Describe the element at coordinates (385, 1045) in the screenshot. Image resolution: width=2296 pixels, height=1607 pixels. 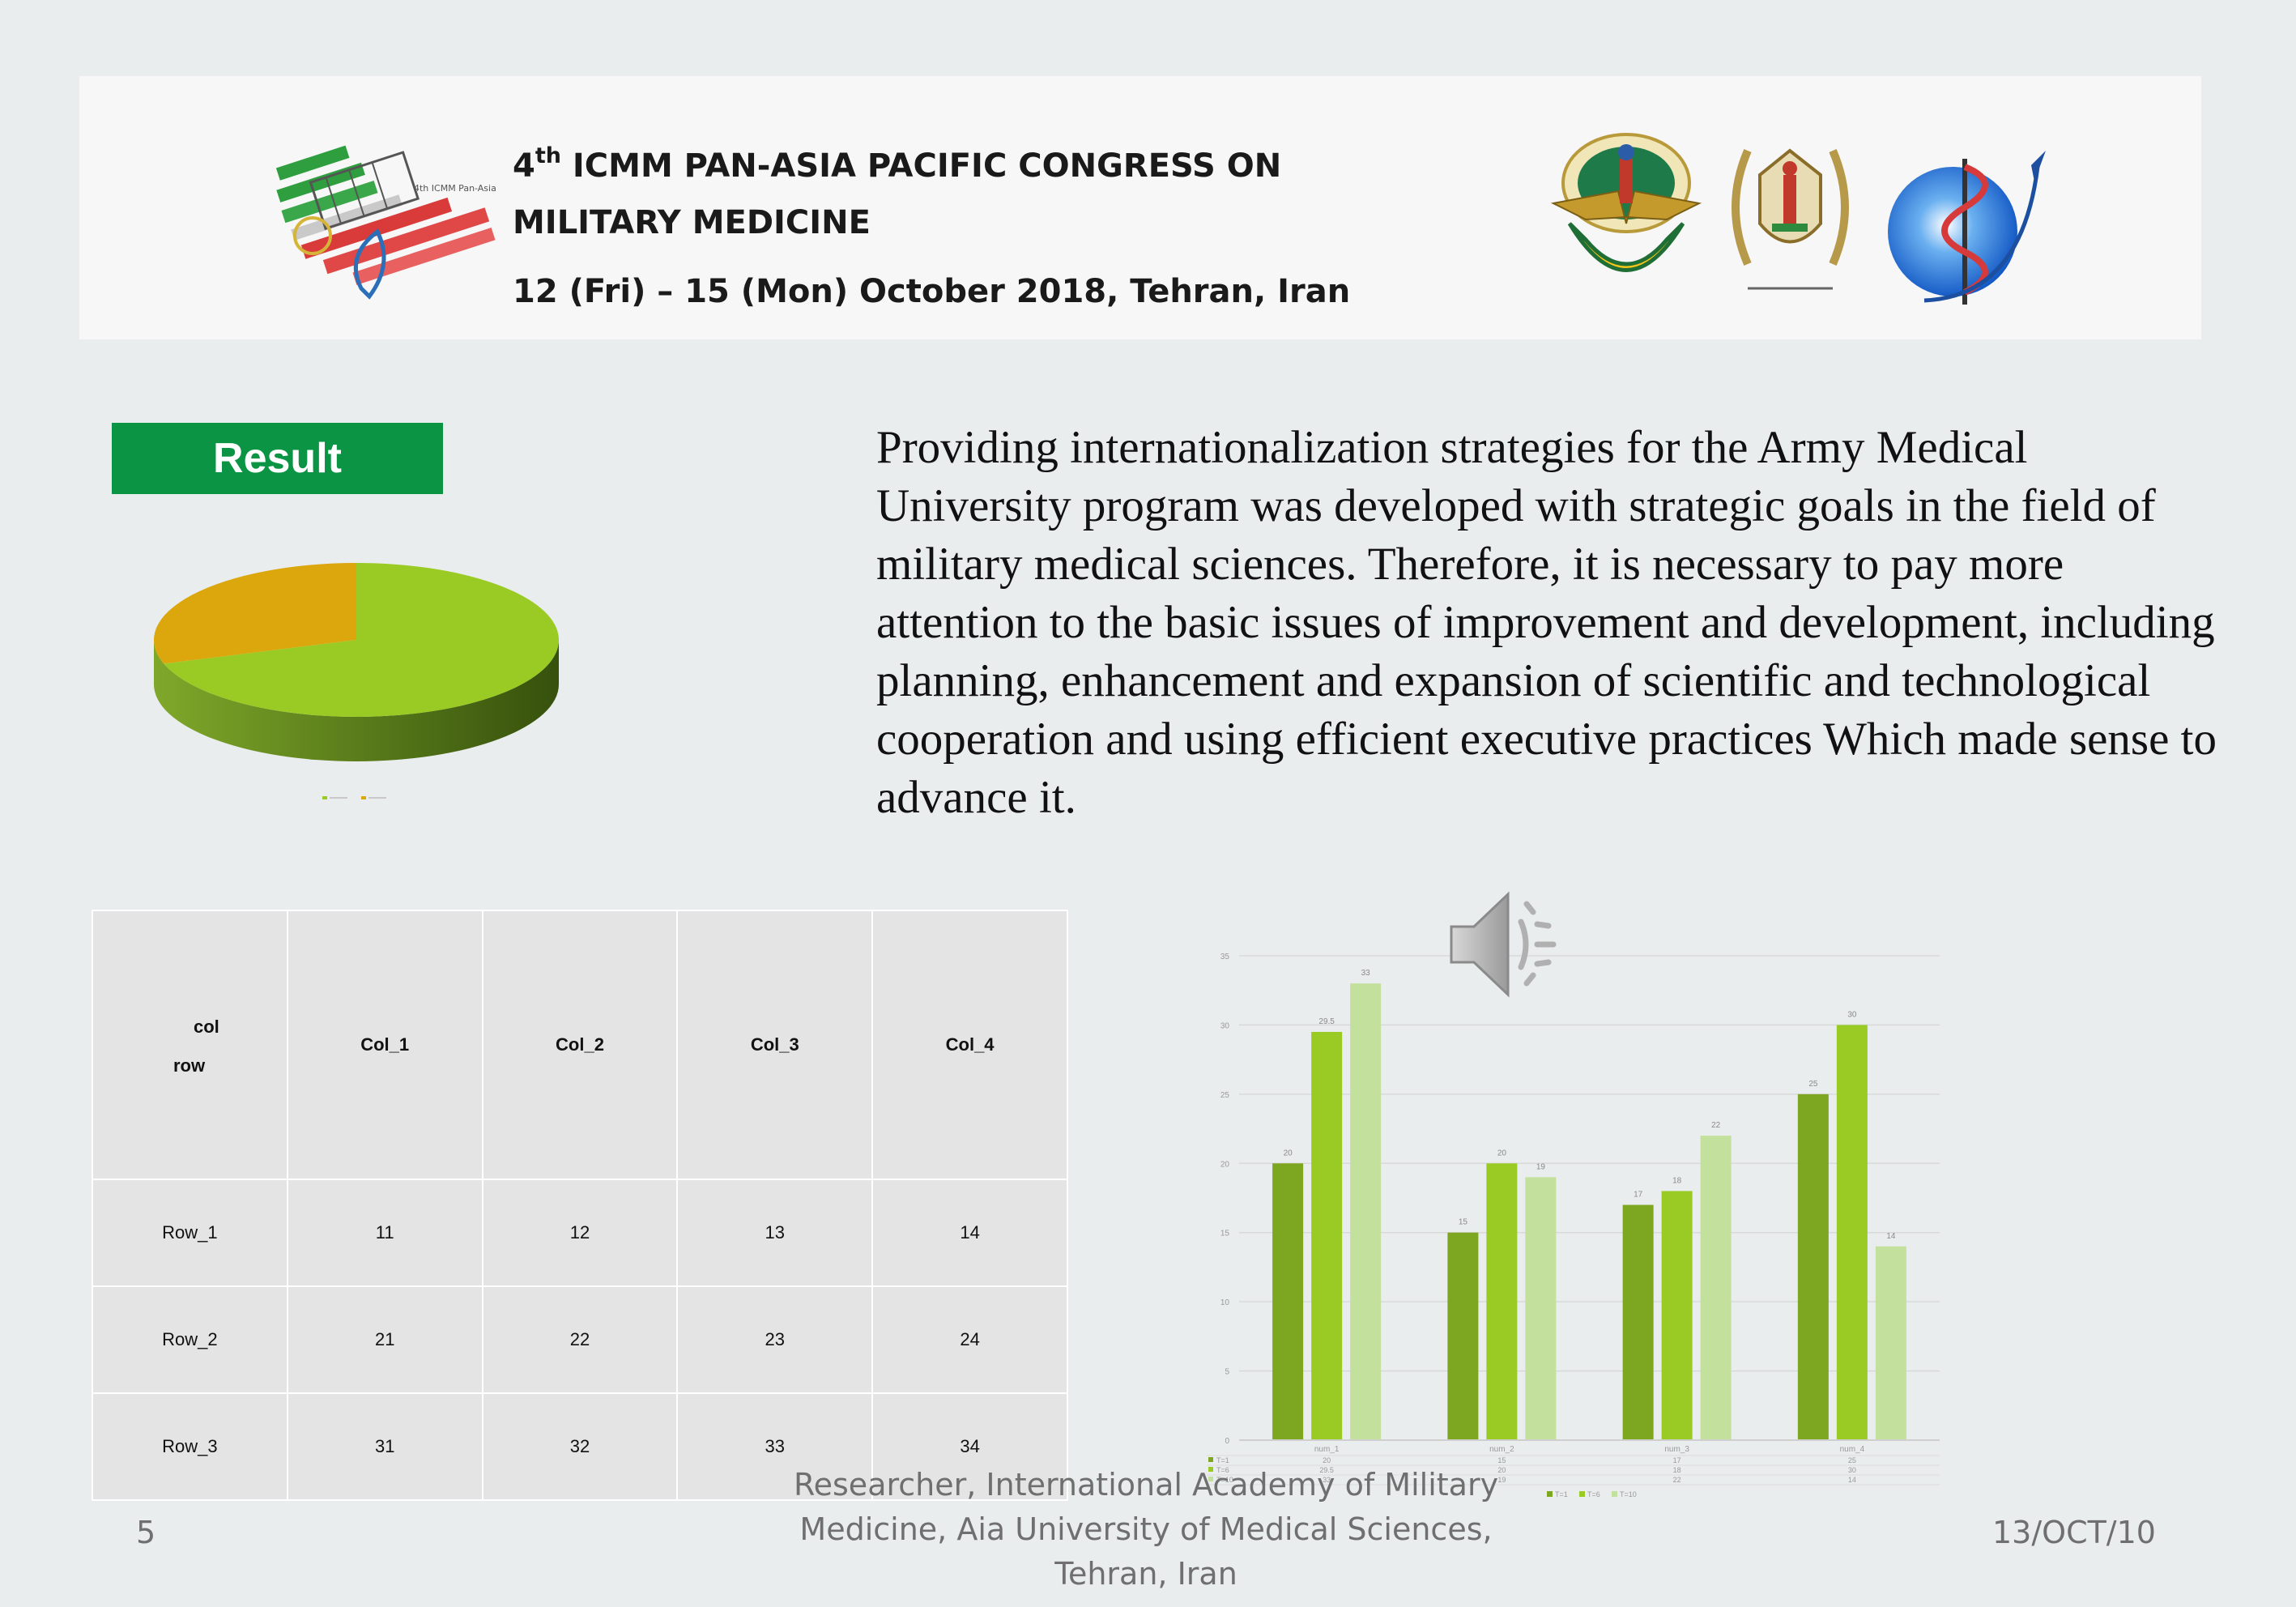
I see `table-header-cell: Col_1` at that location.